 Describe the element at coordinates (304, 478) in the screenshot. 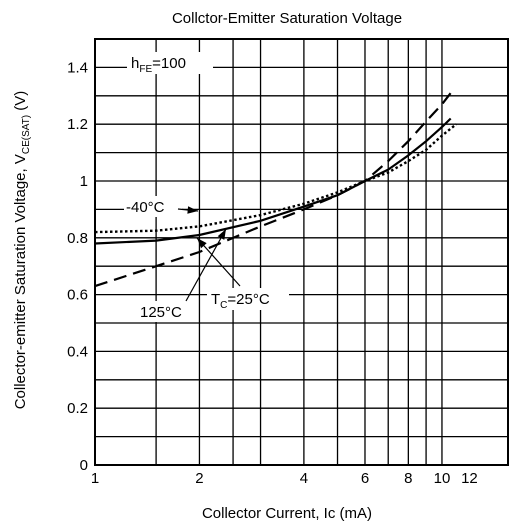

I see `x-tick-label: 4` at that location.